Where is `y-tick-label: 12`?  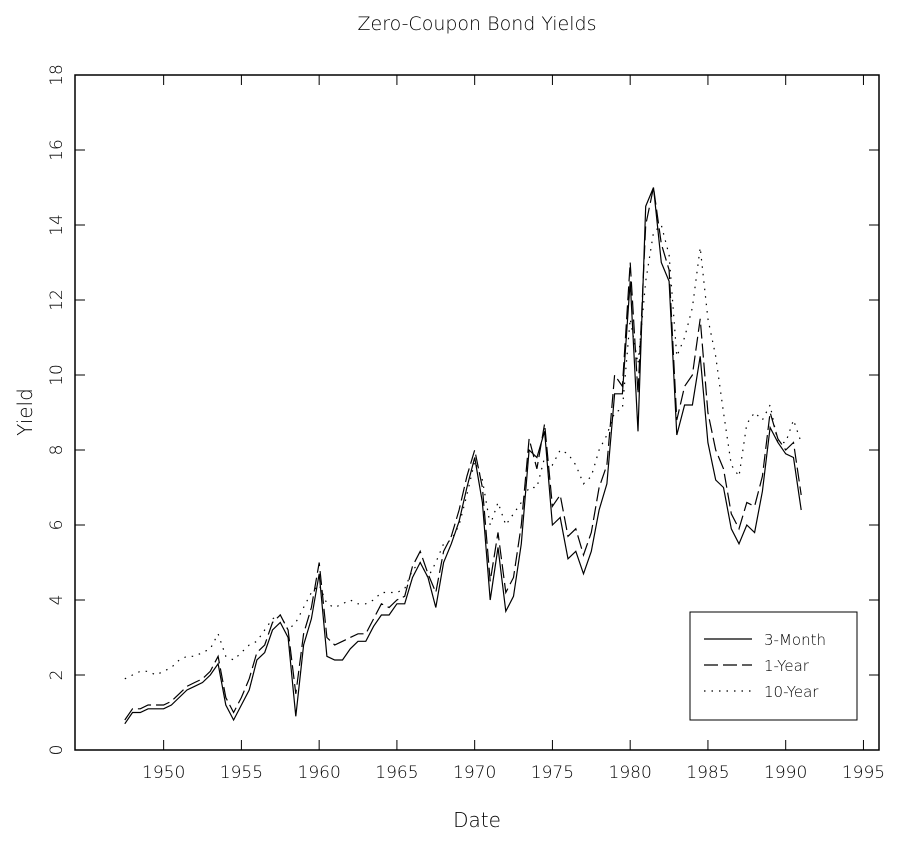
y-tick-label: 12 is located at coordinates (57, 300).